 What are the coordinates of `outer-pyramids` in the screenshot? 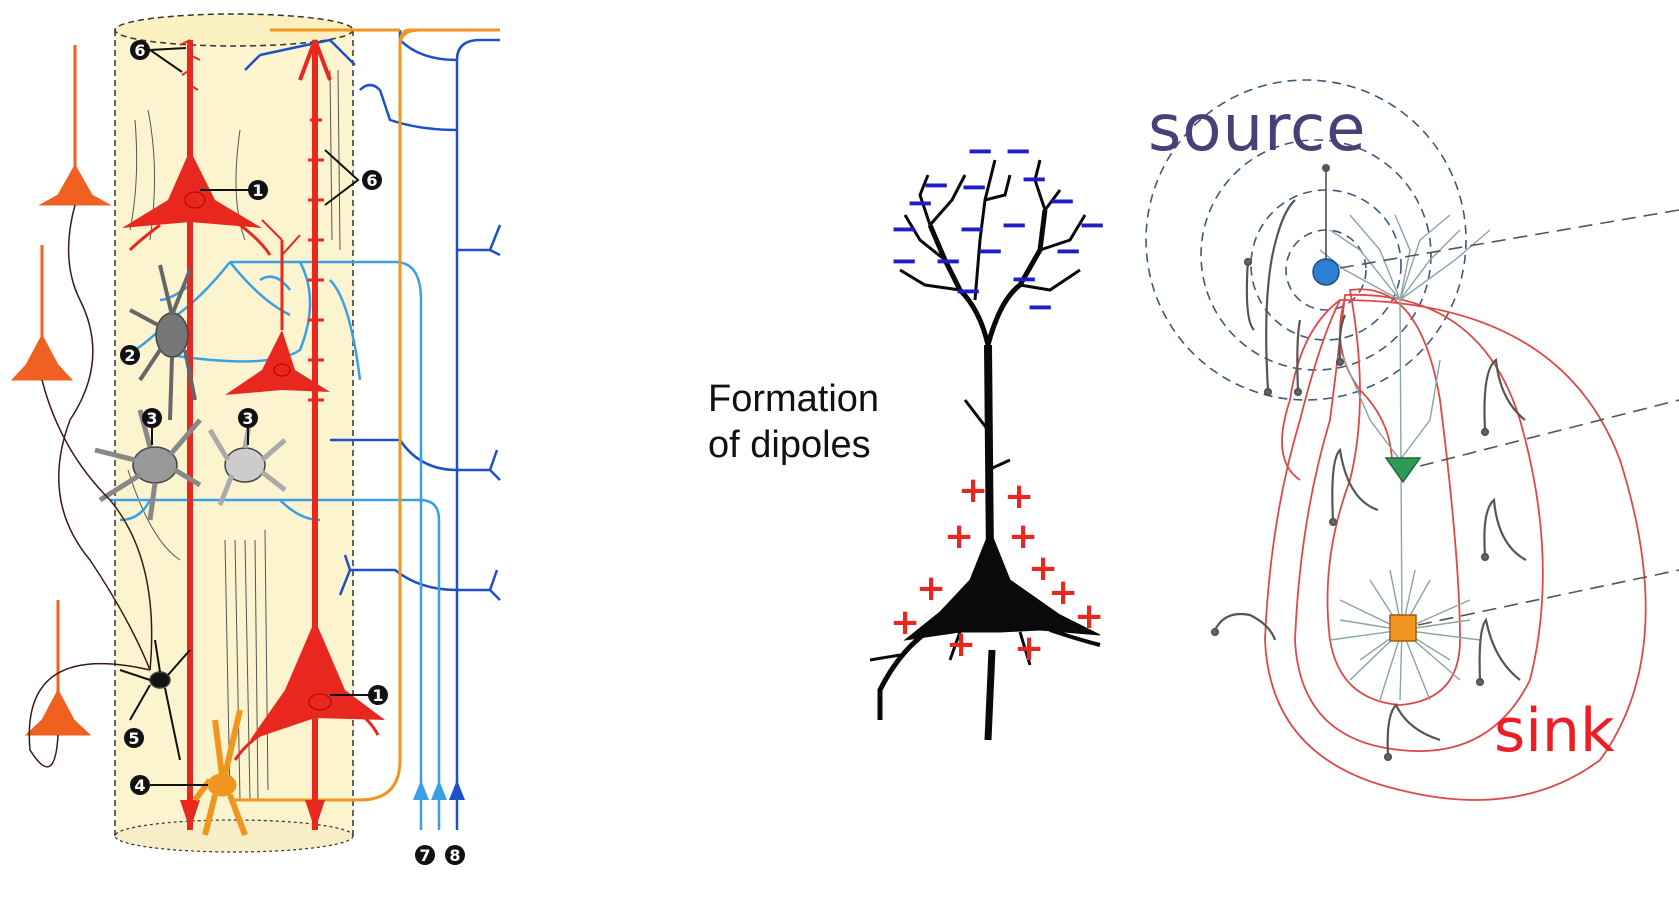 It's located at (61, 390).